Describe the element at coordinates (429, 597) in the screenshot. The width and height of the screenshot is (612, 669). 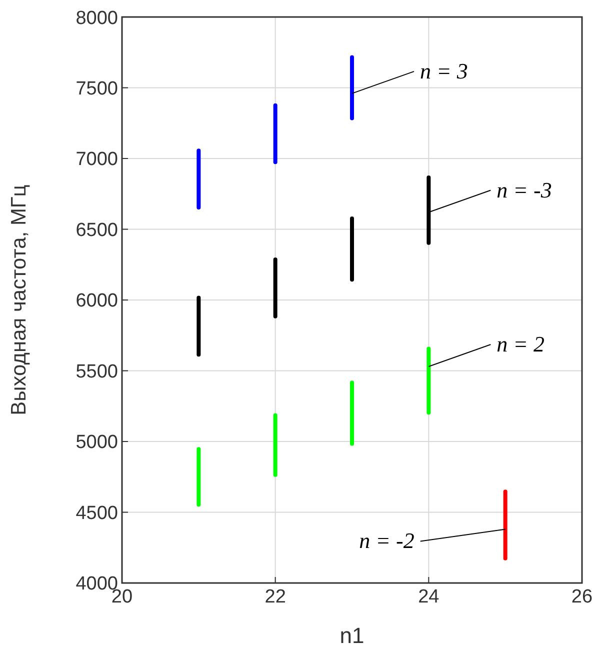
I see `x-tick-label: 24` at that location.